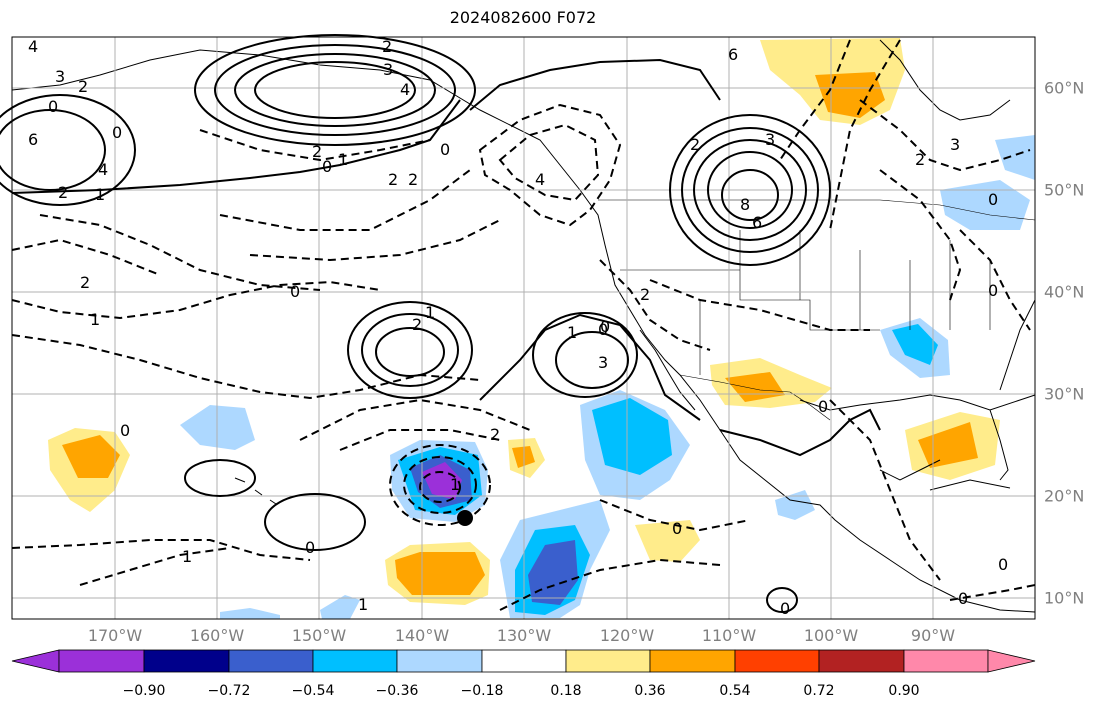 This screenshot has width=1105, height=712. Describe the element at coordinates (33, 139) in the screenshot. I see `contour-label: 6` at that location.